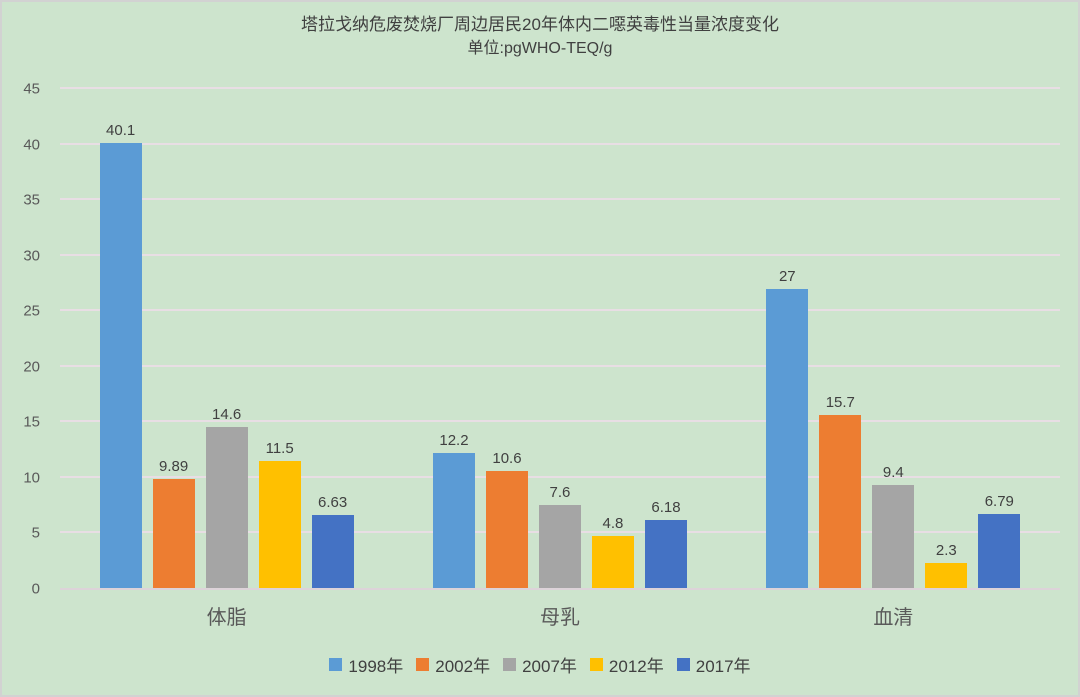 The height and width of the screenshot is (697, 1080). What do you see at coordinates (560, 589) in the screenshot?
I see `x-axis-line` at bounding box center [560, 589].